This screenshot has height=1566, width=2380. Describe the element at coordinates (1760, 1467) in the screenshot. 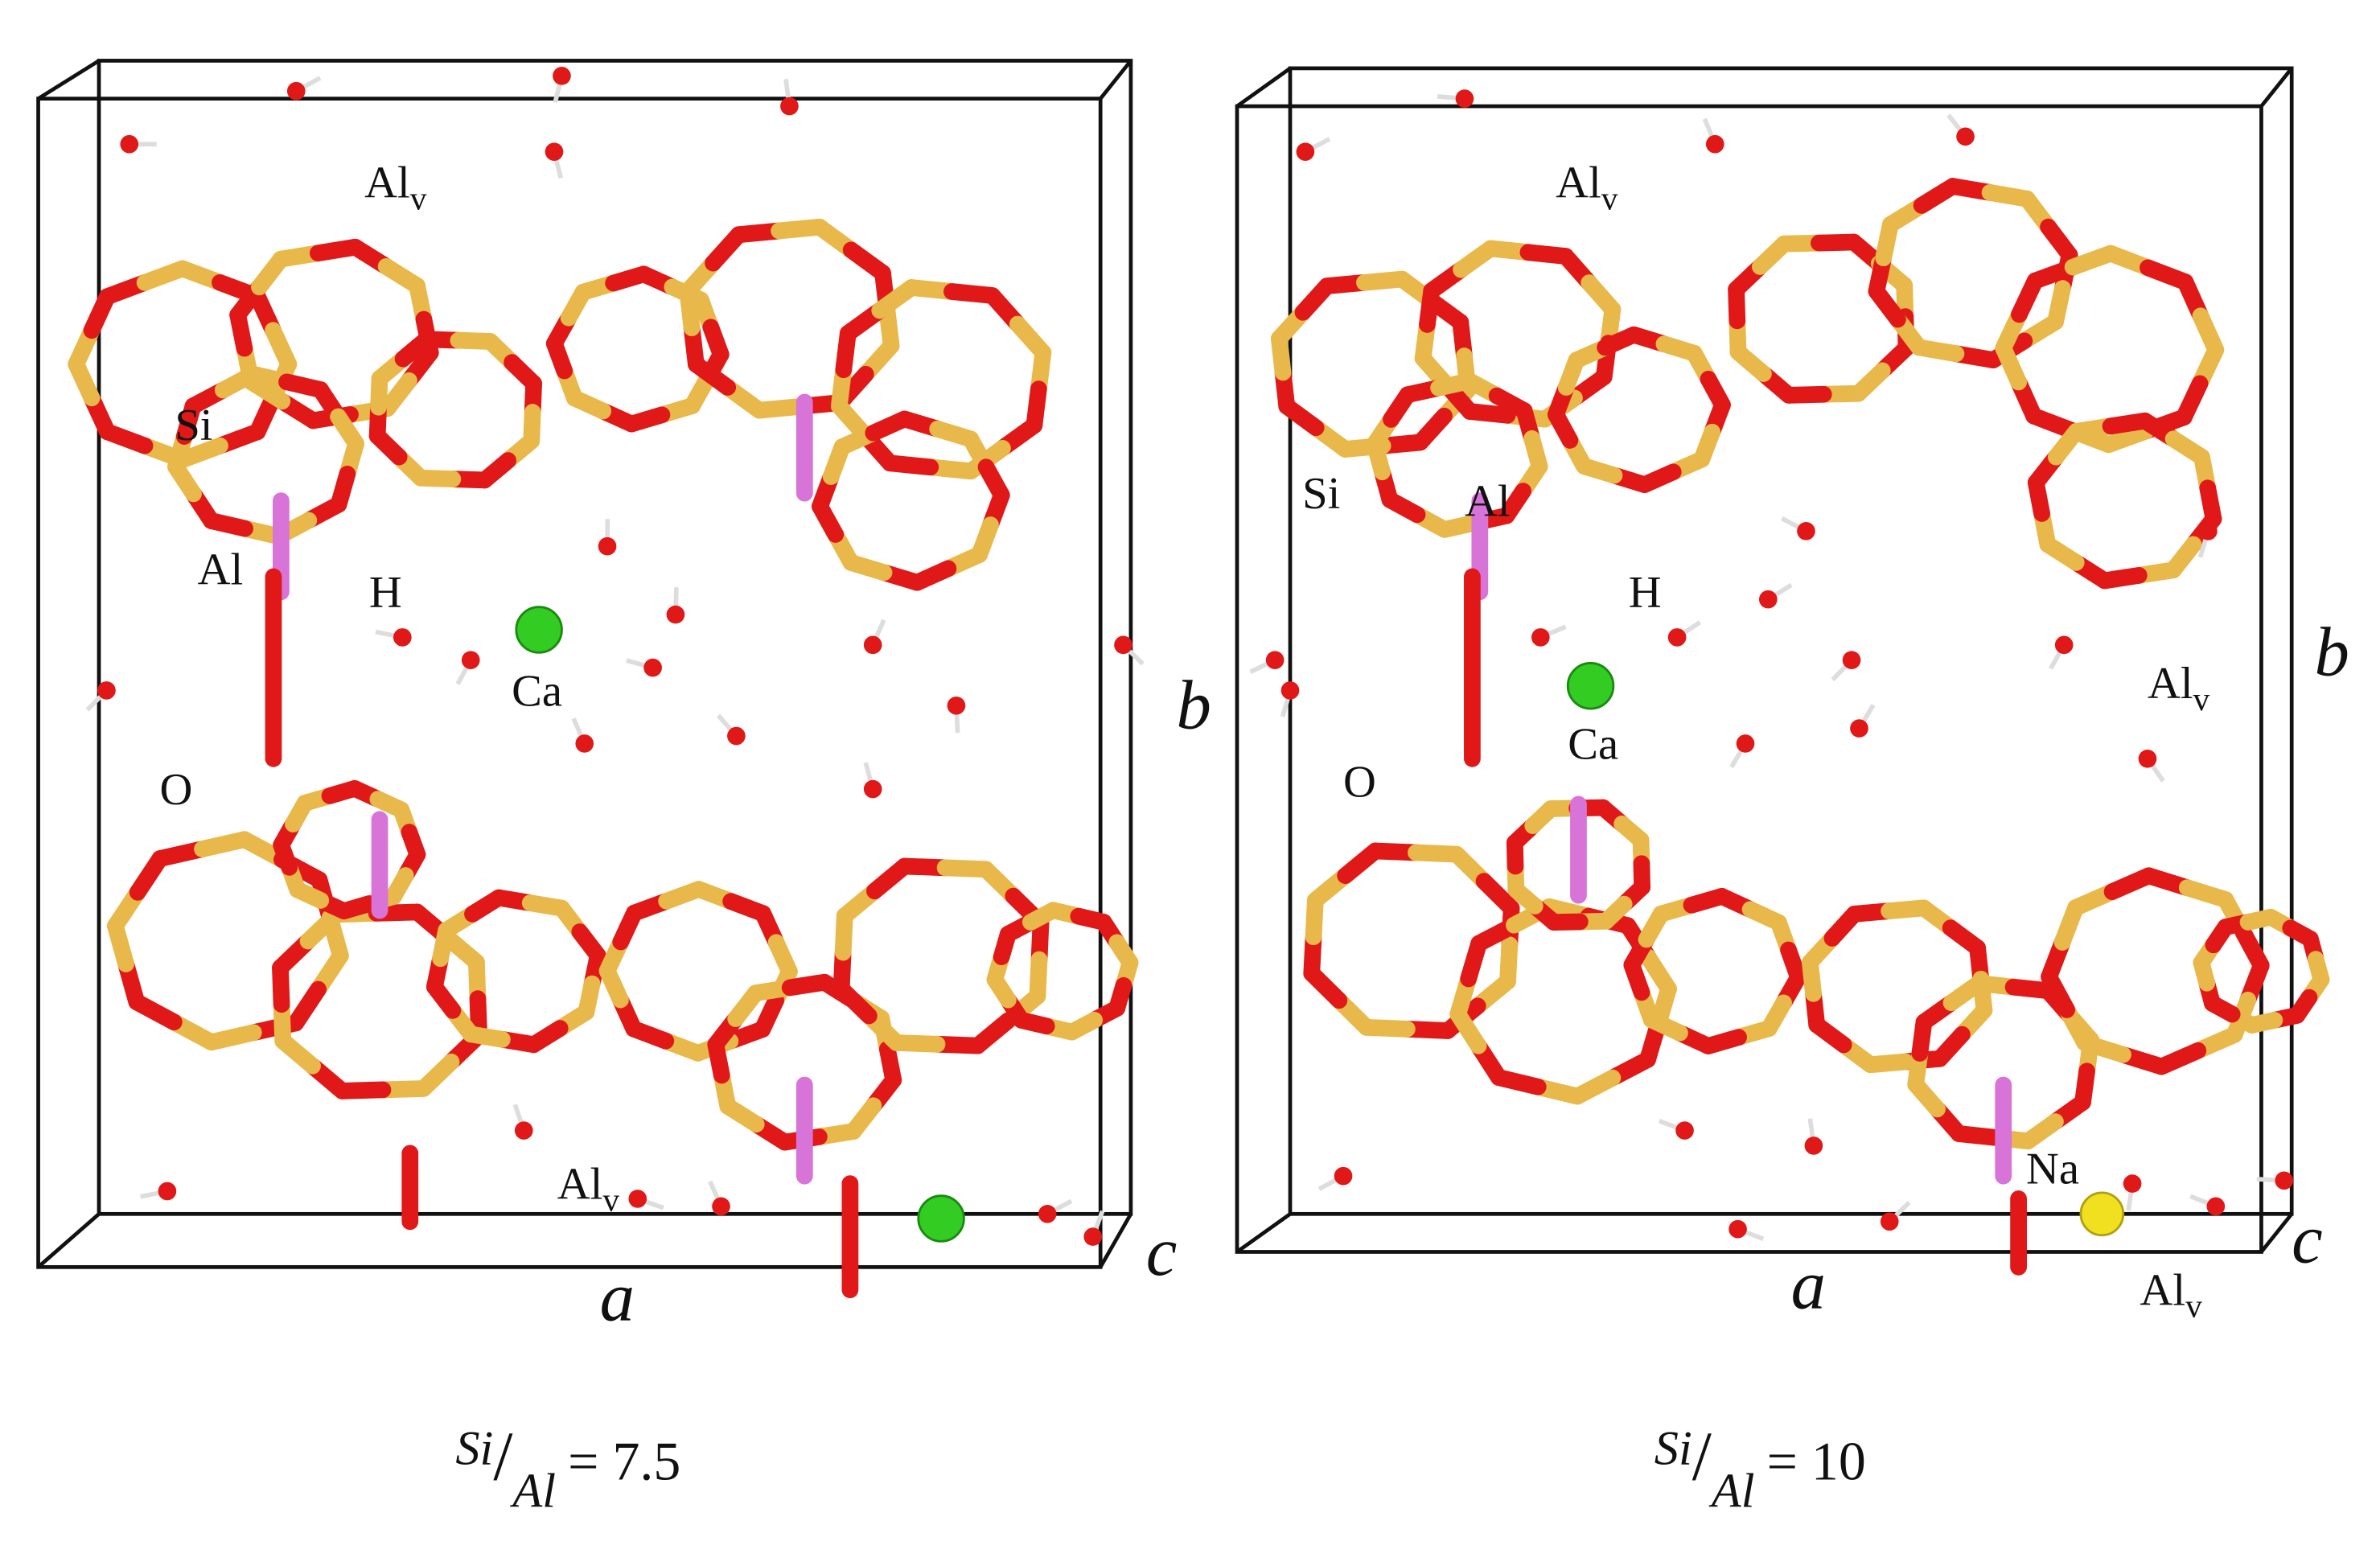

I see `caption: Si/Al = 10` at that location.